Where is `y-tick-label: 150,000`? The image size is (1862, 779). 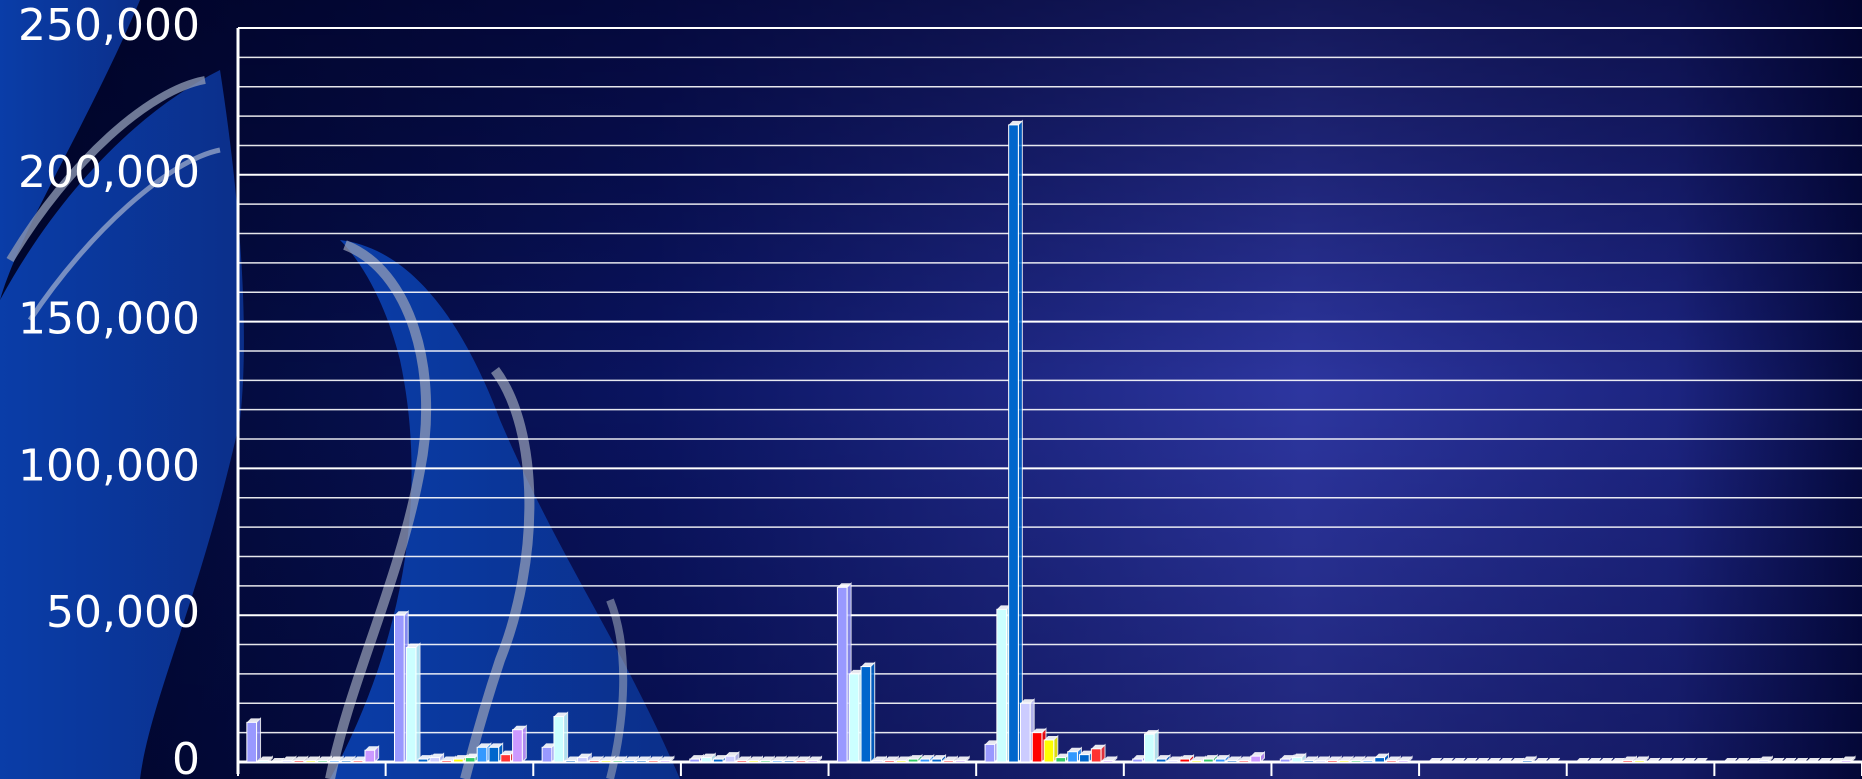 y-tick-label: 150,000 is located at coordinates (109, 319).